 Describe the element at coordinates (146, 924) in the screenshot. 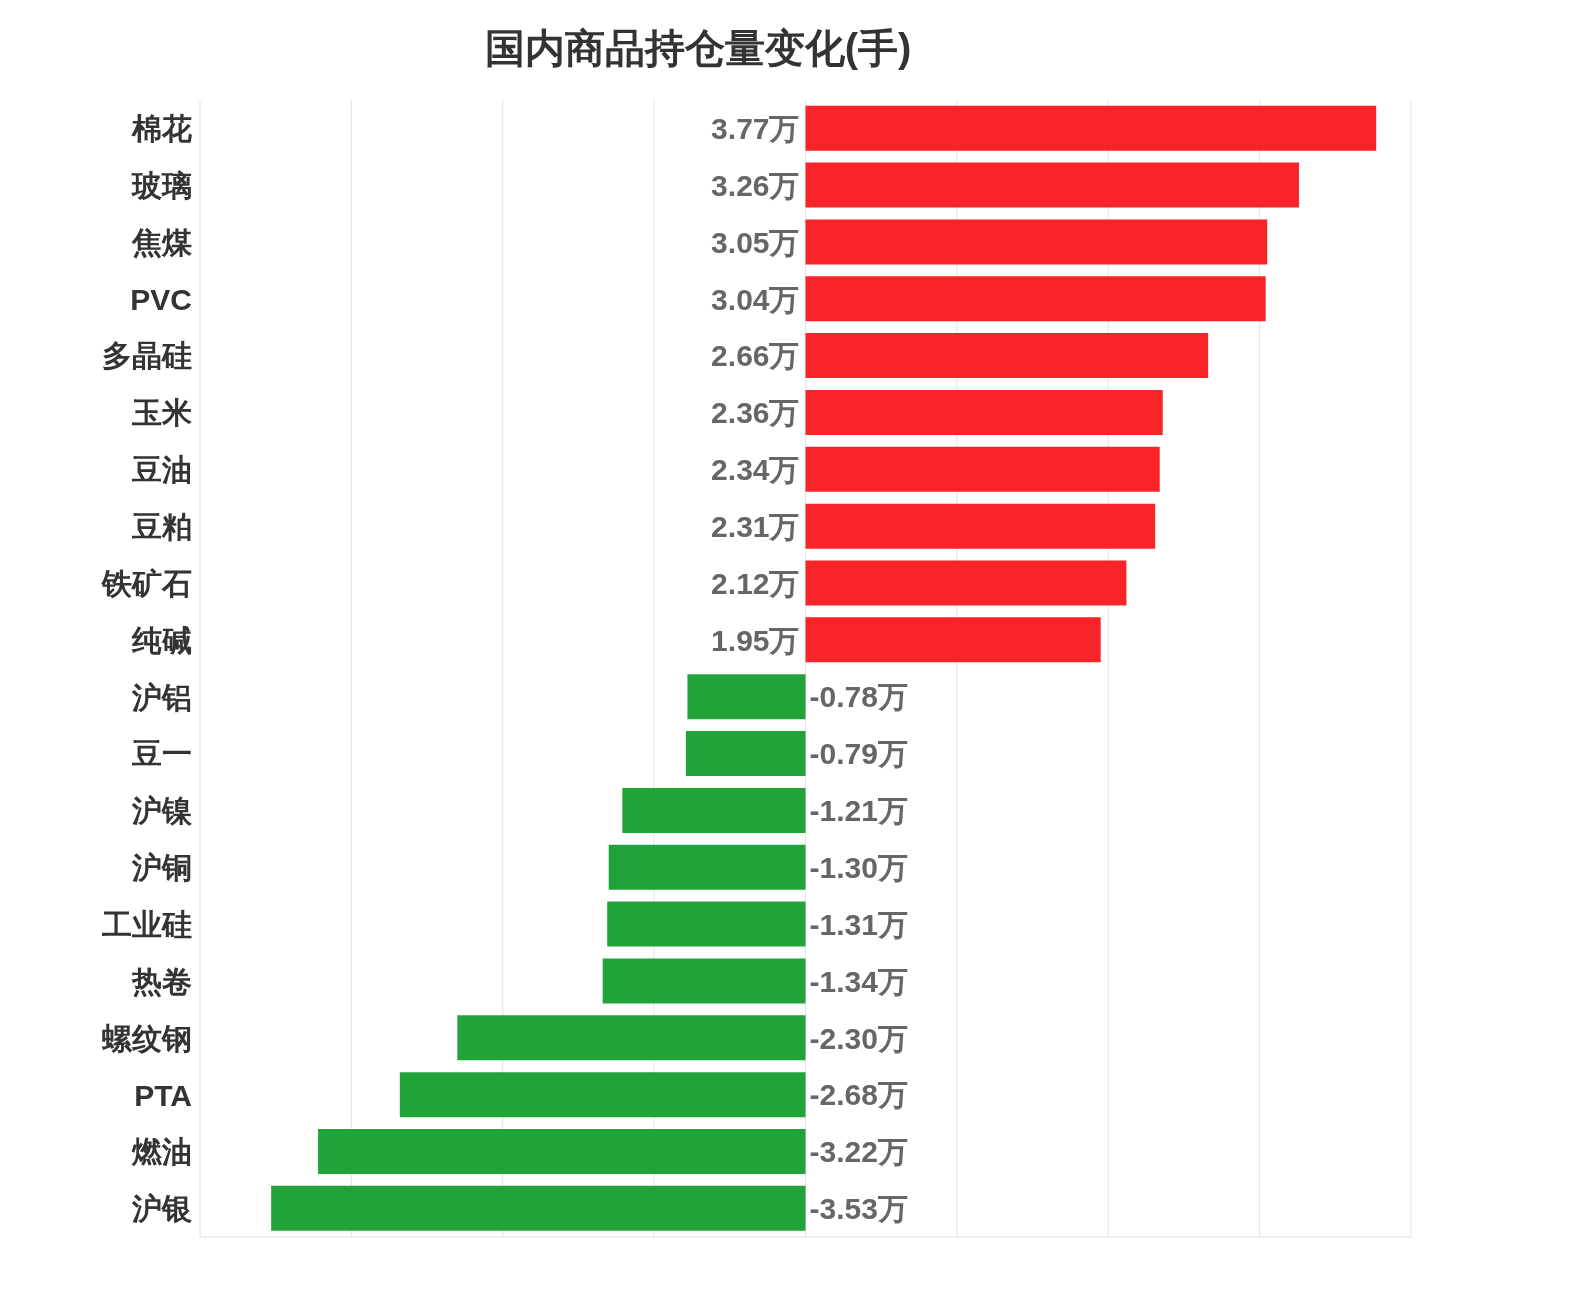

I see `y-tick-label: 工业硅` at that location.